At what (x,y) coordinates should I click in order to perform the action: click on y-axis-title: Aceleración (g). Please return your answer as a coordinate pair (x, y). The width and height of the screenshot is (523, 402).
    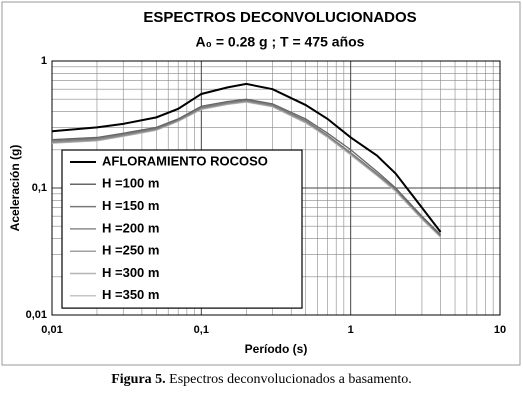
    Looking at the image, I should click on (15, 188).